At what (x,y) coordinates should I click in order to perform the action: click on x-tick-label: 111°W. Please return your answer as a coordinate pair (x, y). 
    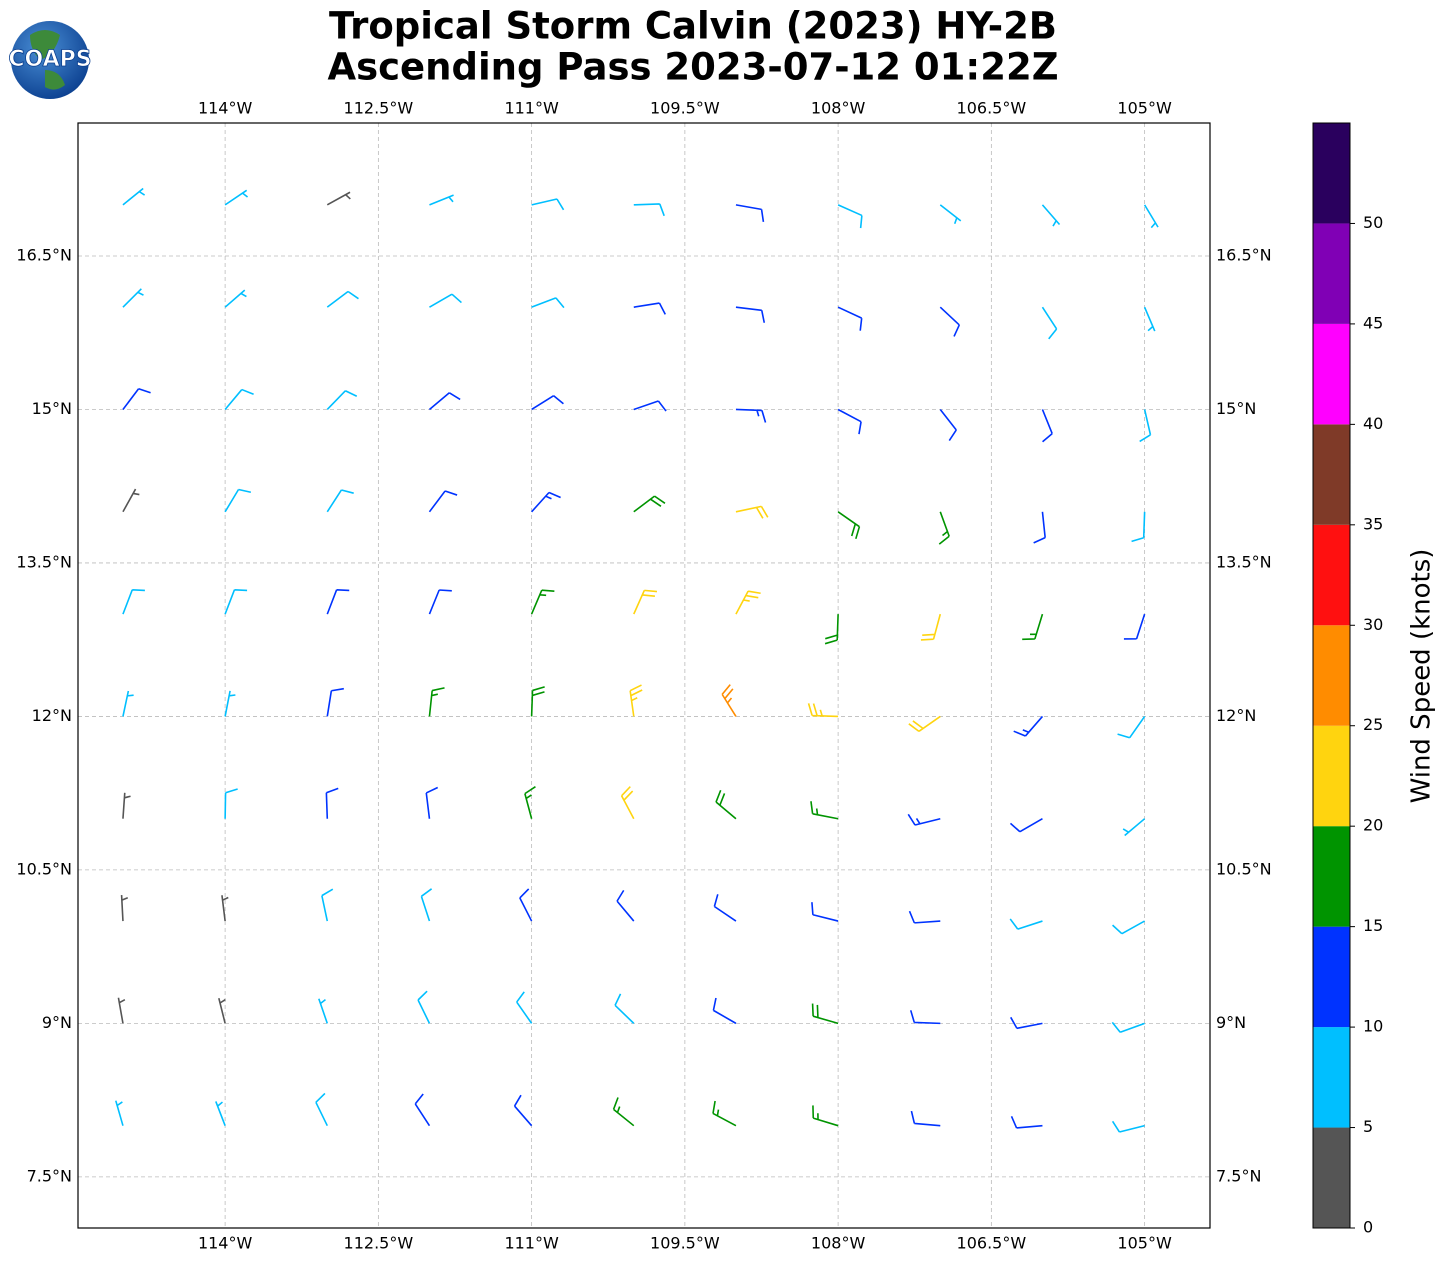
    Looking at the image, I should click on (531, 108).